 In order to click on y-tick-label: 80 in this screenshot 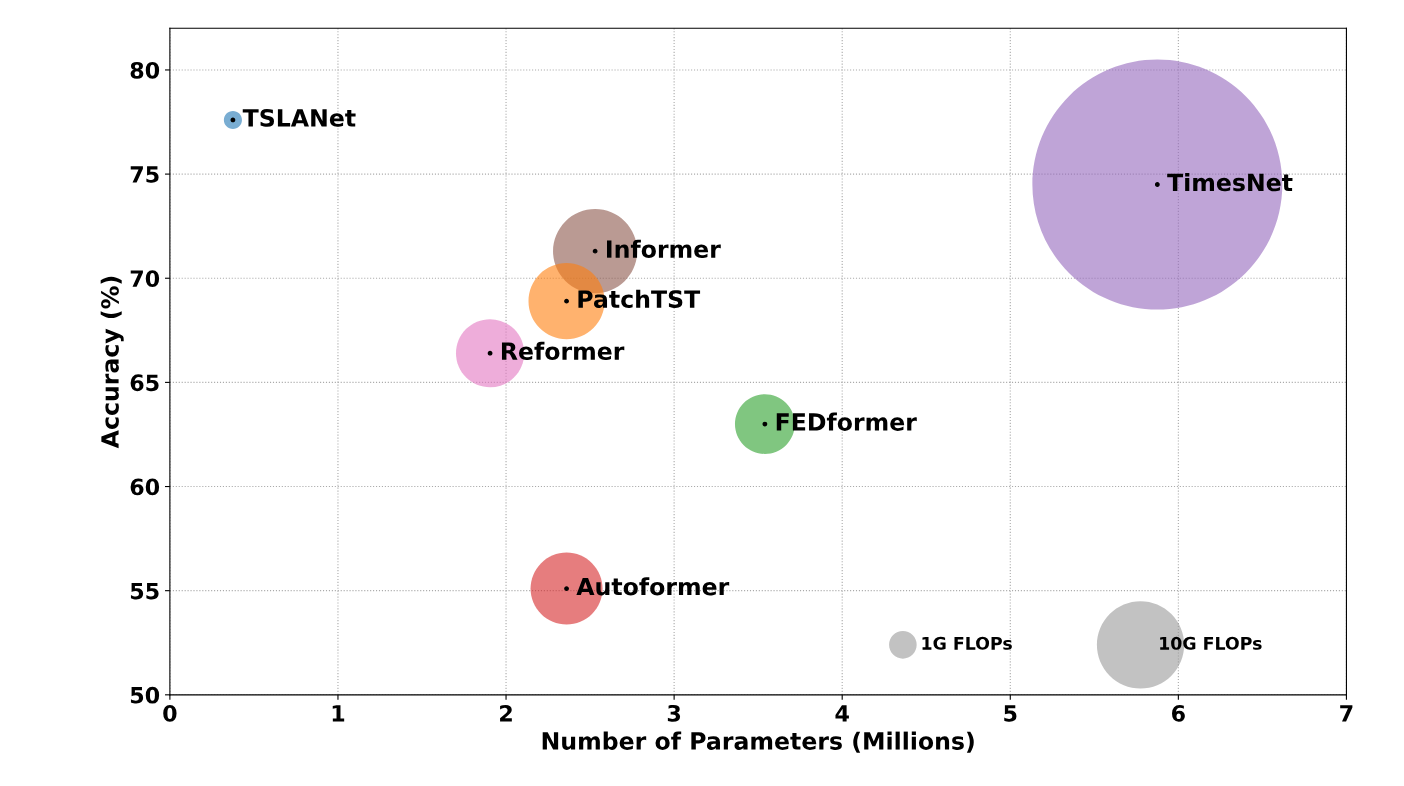, I will do `click(145, 70)`.